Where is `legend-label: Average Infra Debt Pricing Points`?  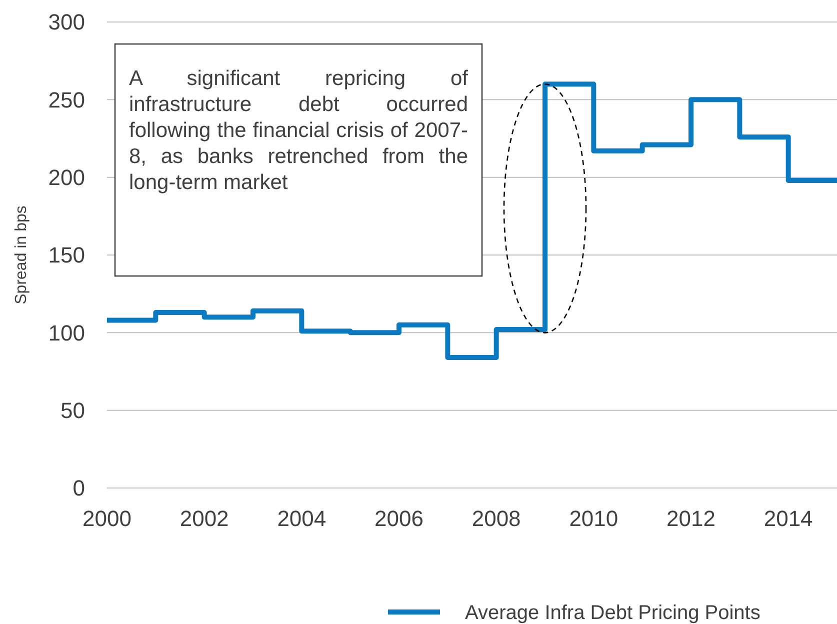 legend-label: Average Infra Debt Pricing Points is located at coordinates (612, 613).